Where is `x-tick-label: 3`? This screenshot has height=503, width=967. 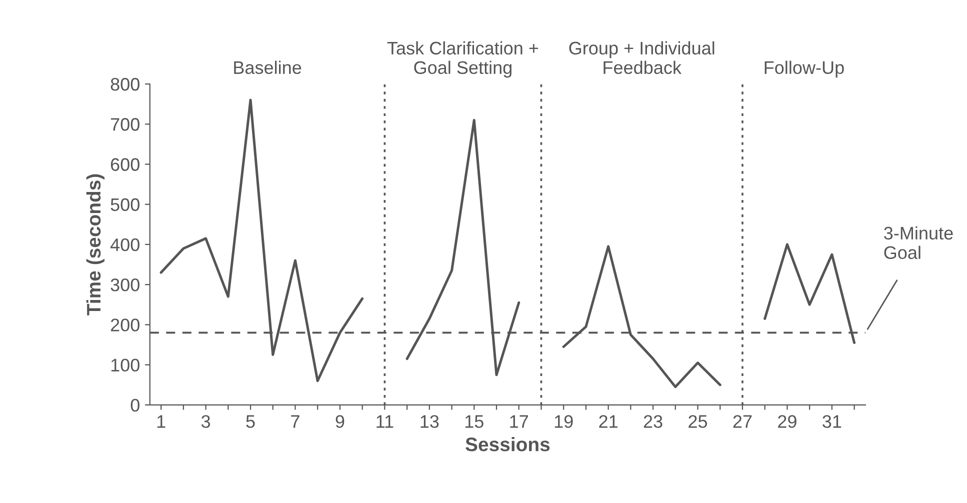 x-tick-label: 3 is located at coordinates (205, 421).